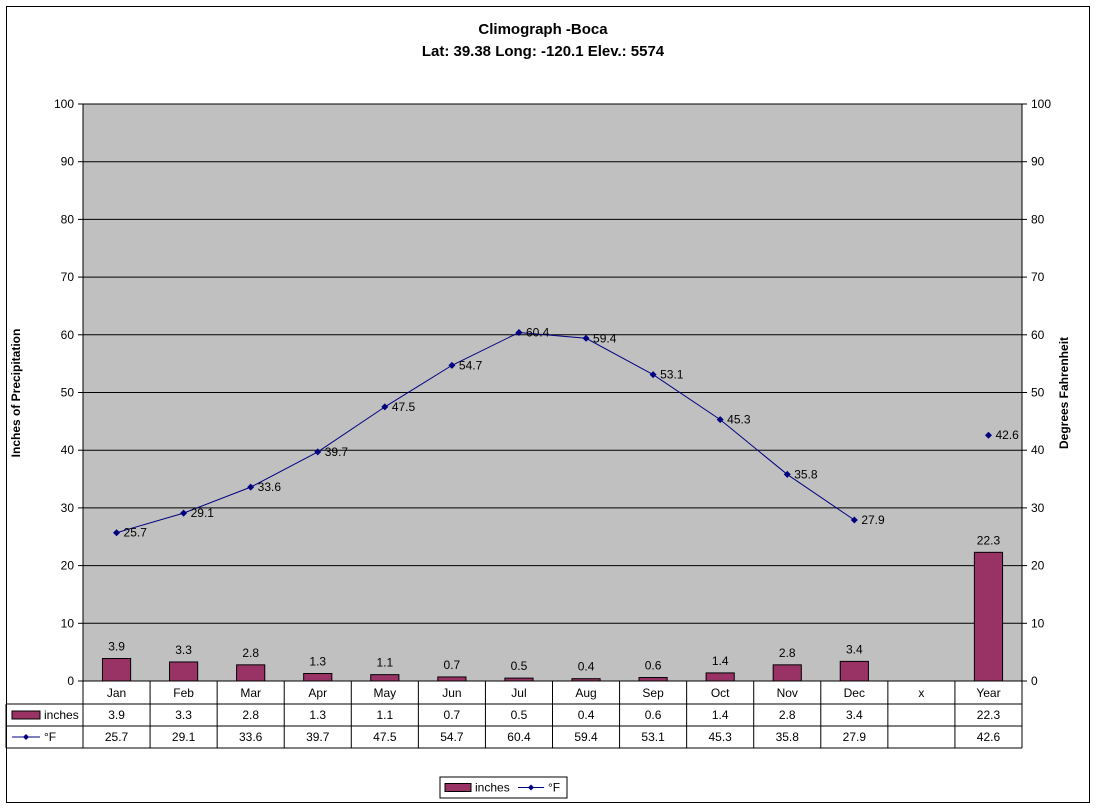  I want to click on bar-data-label: 1.4, so click(720, 661).